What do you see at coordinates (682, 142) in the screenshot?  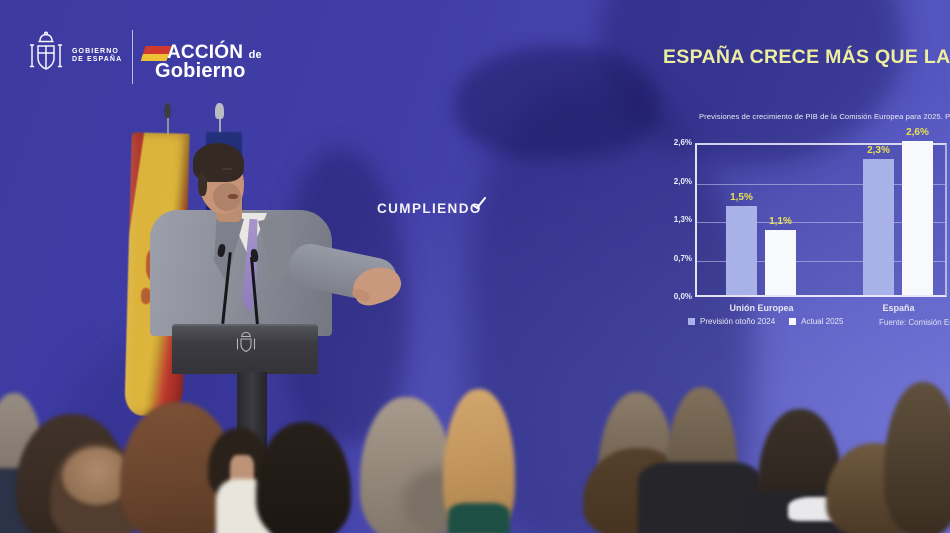 I see `chart-y-tick: 2,6%` at bounding box center [682, 142].